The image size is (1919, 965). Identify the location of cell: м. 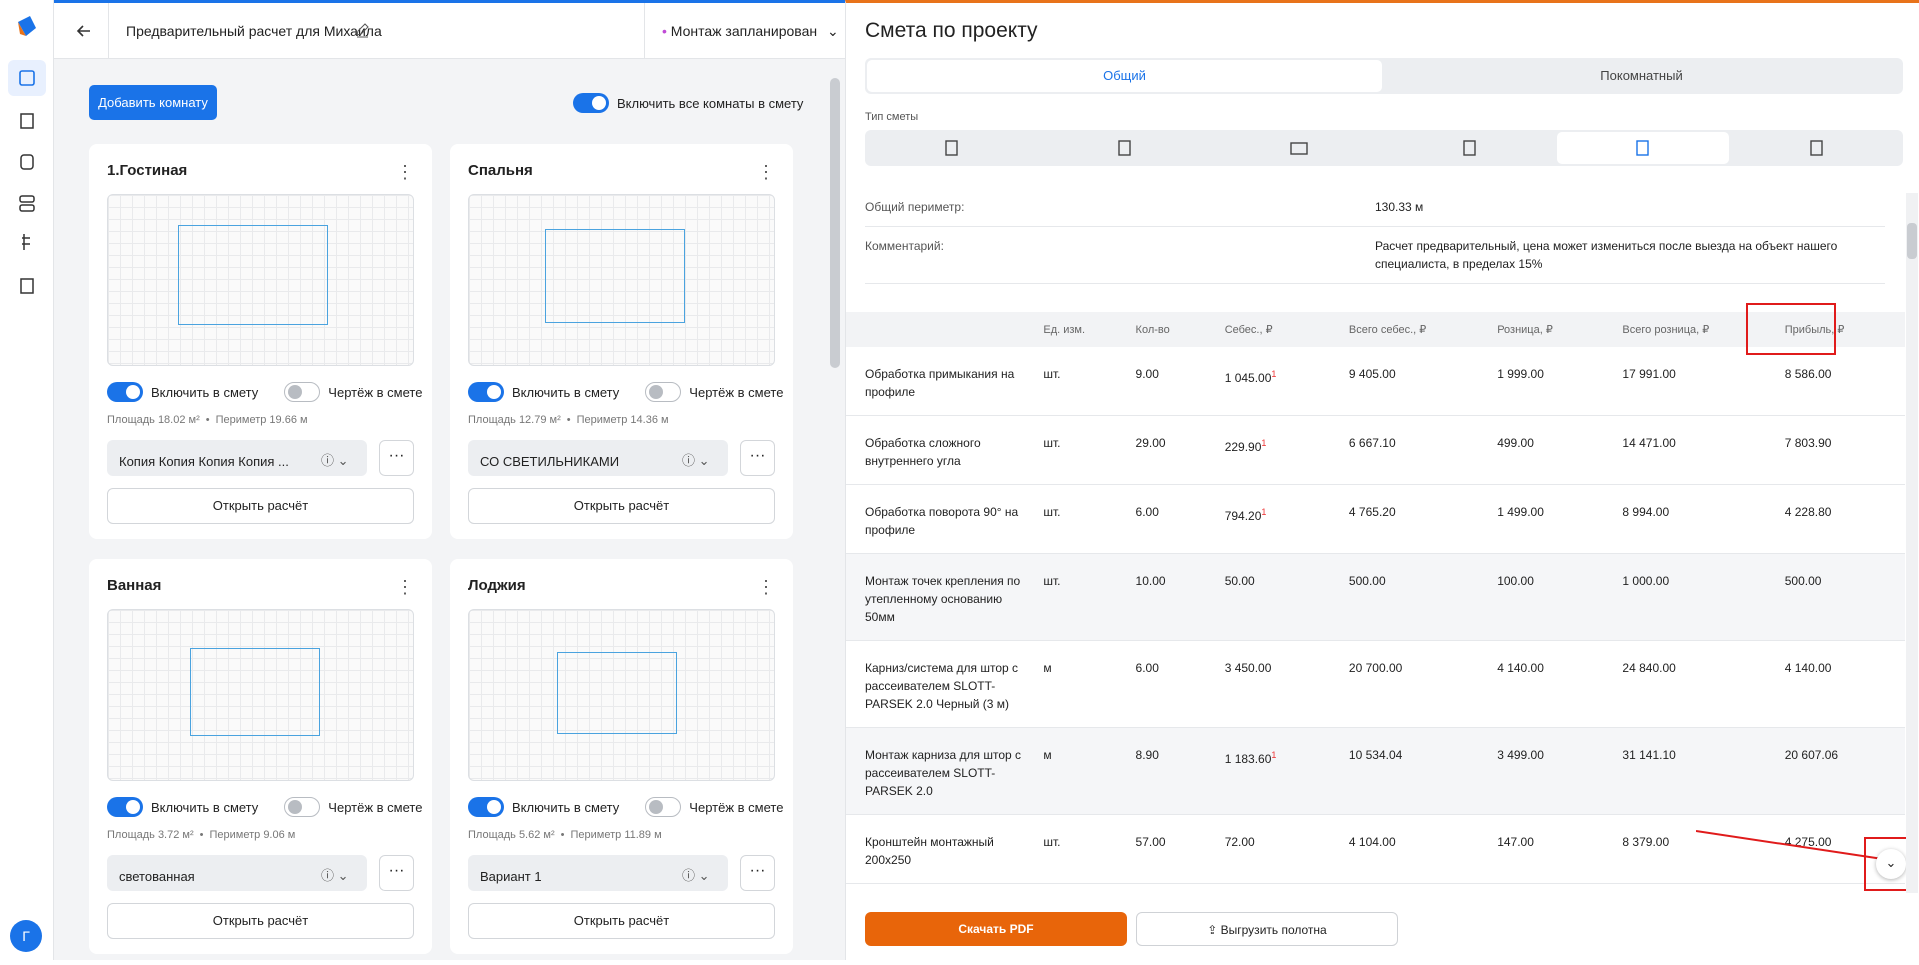
(1089, 684).